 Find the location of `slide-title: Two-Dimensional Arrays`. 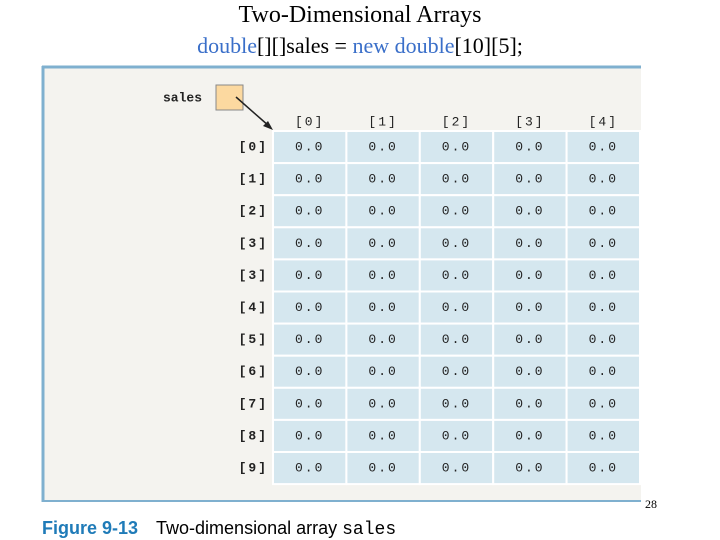

slide-title: Two-Dimensional Arrays is located at coordinates (360, 15).